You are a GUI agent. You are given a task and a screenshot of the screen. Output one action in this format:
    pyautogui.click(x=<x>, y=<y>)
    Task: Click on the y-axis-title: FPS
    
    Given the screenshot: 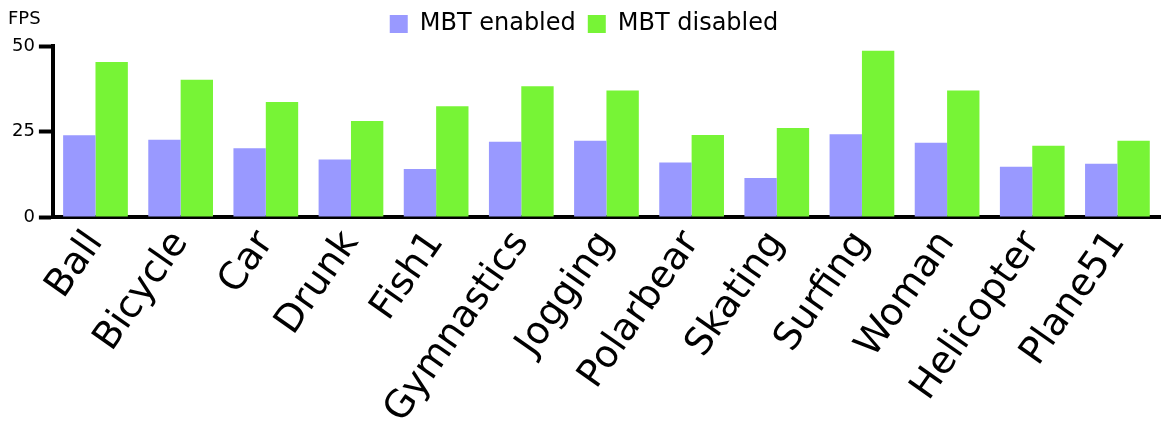 What is the action you would take?
    pyautogui.click(x=24, y=17)
    